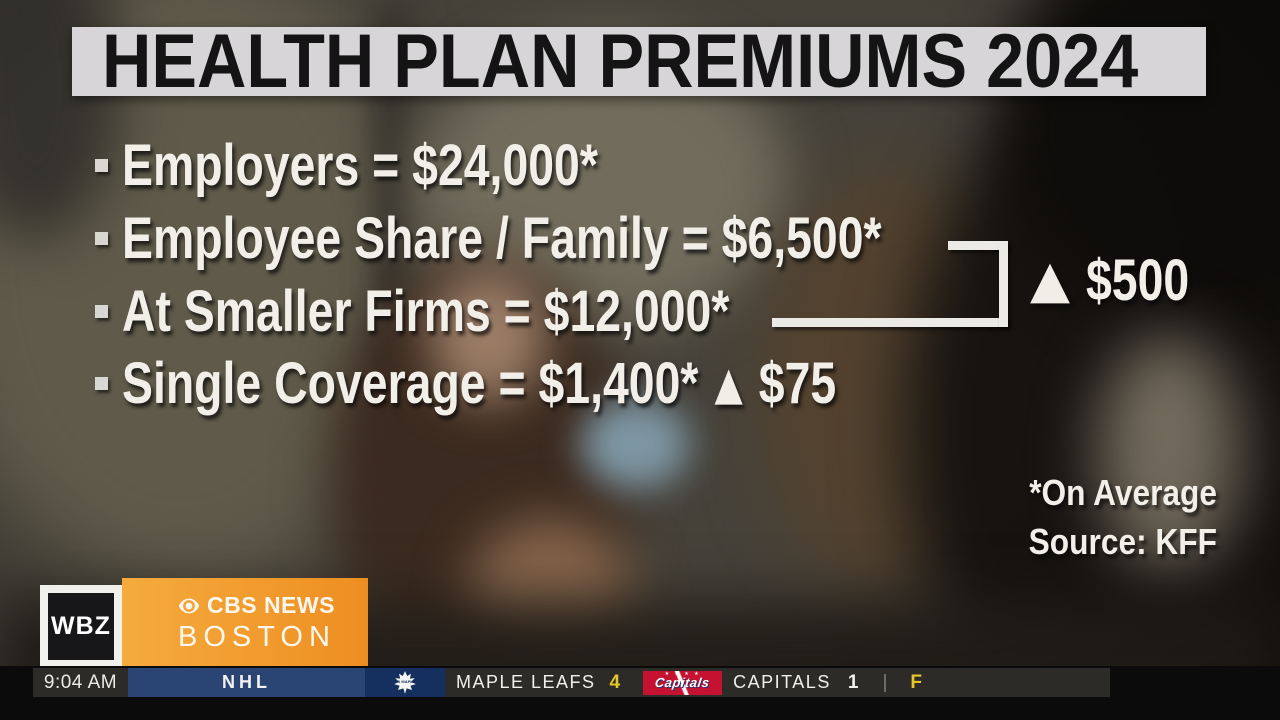 The image size is (1280, 720). I want to click on cbs-news-boston-logo: CBS NEWS BOSTON, so click(245, 623).